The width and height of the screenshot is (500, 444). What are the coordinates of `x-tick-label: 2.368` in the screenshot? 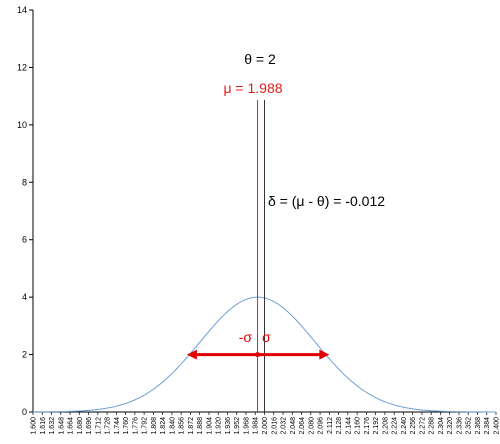 It's located at (478, 426).